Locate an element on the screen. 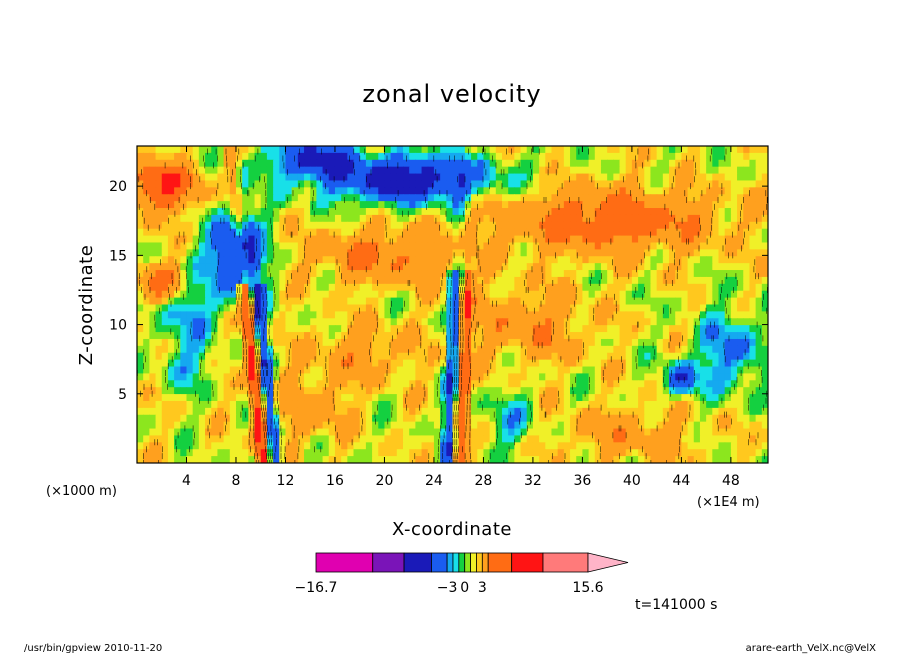  colorbar-box is located at coordinates (450, 562).